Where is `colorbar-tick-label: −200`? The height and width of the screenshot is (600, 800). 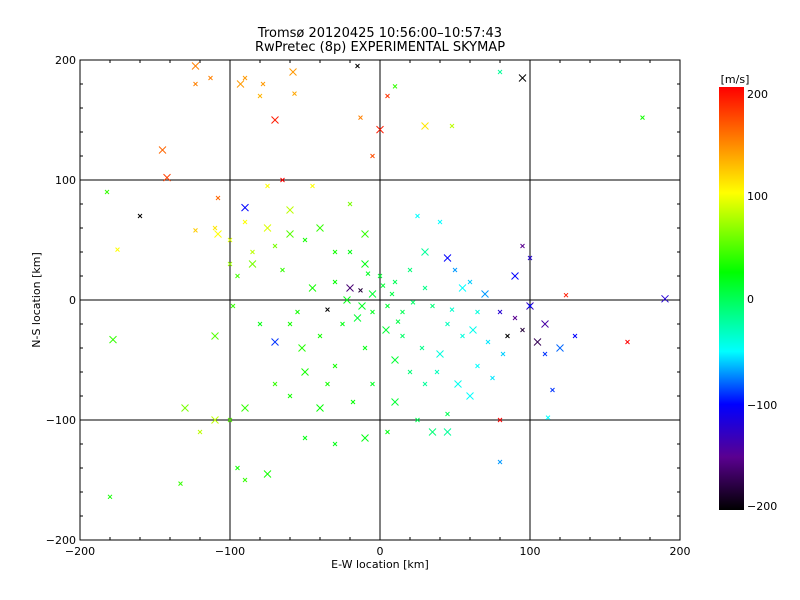
colorbar-tick-label: −200 is located at coordinates (762, 506).